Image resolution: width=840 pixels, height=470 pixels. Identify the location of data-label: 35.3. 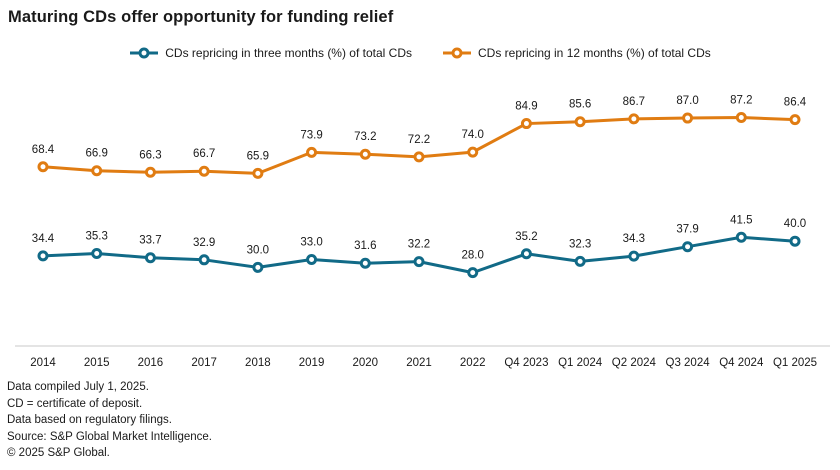
(97, 237).